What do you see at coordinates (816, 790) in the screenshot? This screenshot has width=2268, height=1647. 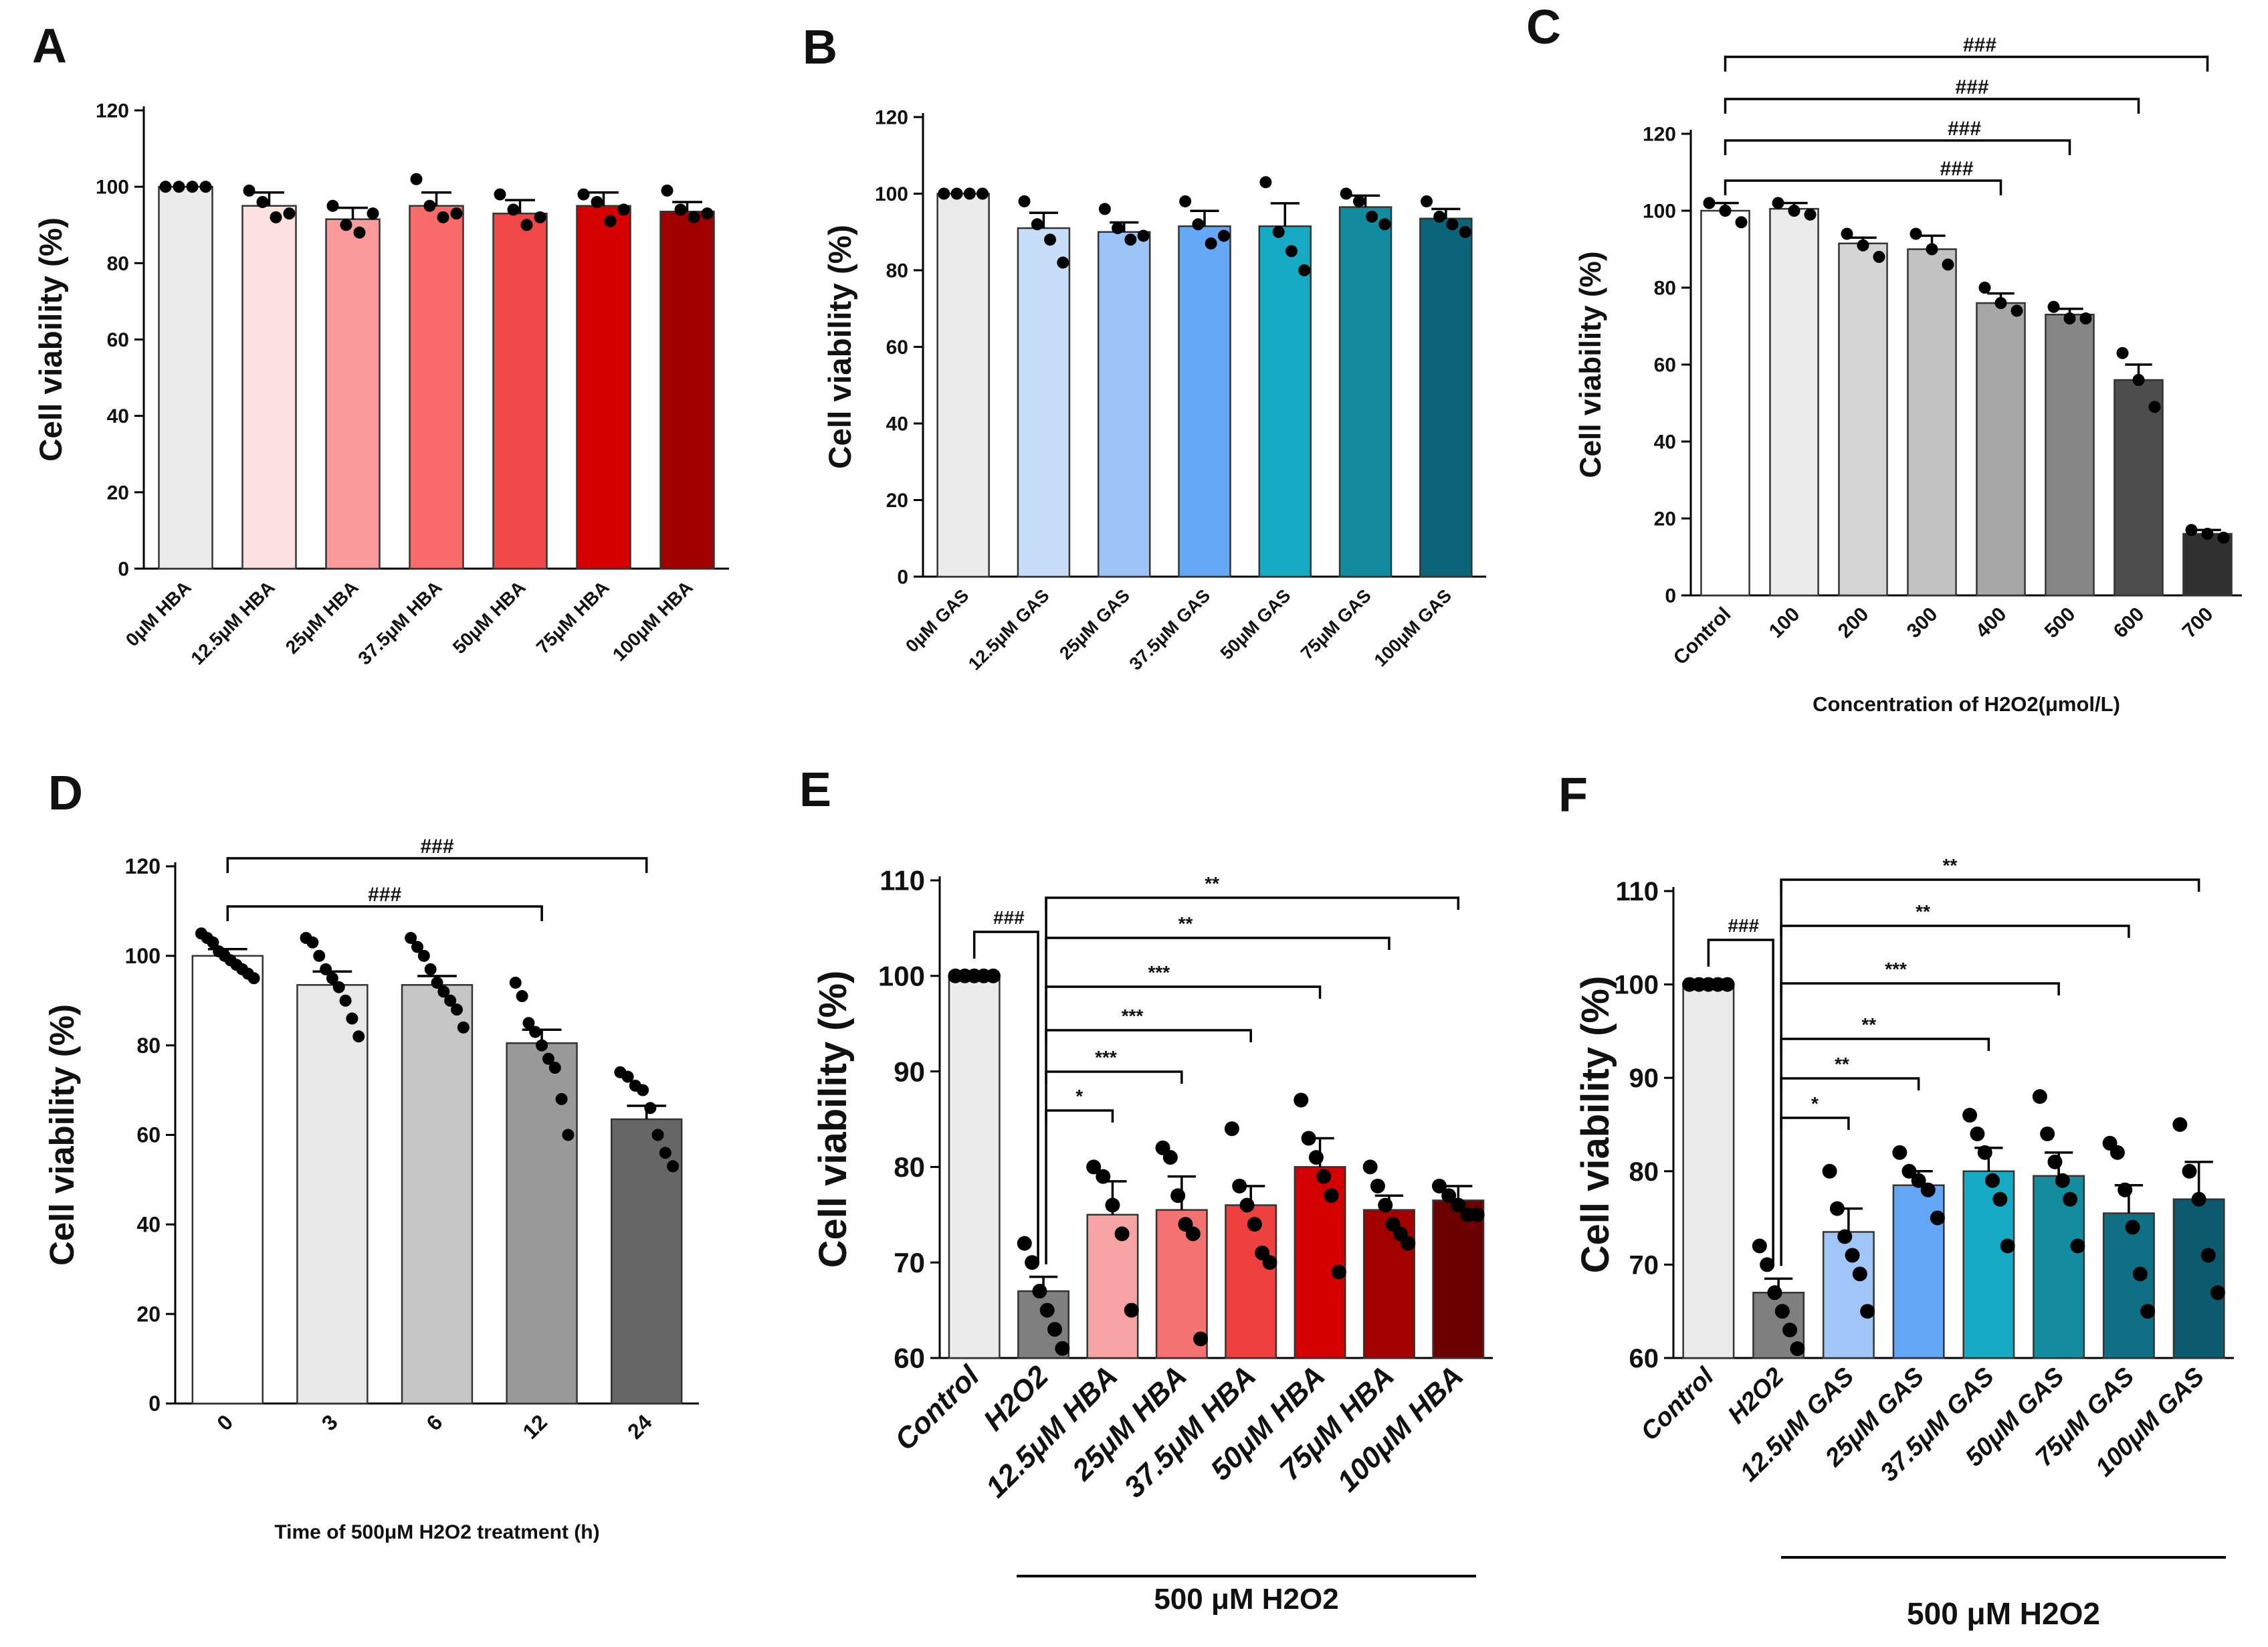 I see `panel-label-e: E` at bounding box center [816, 790].